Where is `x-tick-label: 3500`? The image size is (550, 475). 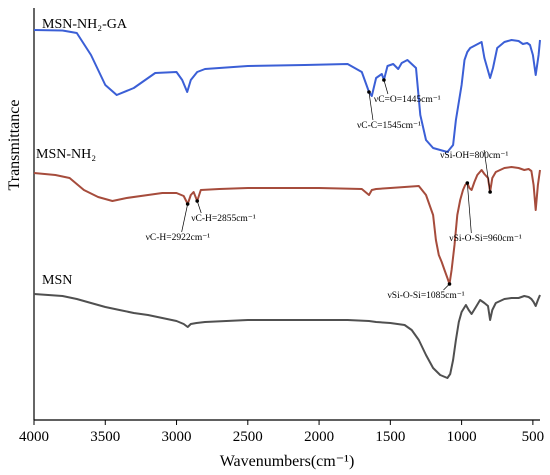
x-tick-label: 3500 is located at coordinates (105, 437).